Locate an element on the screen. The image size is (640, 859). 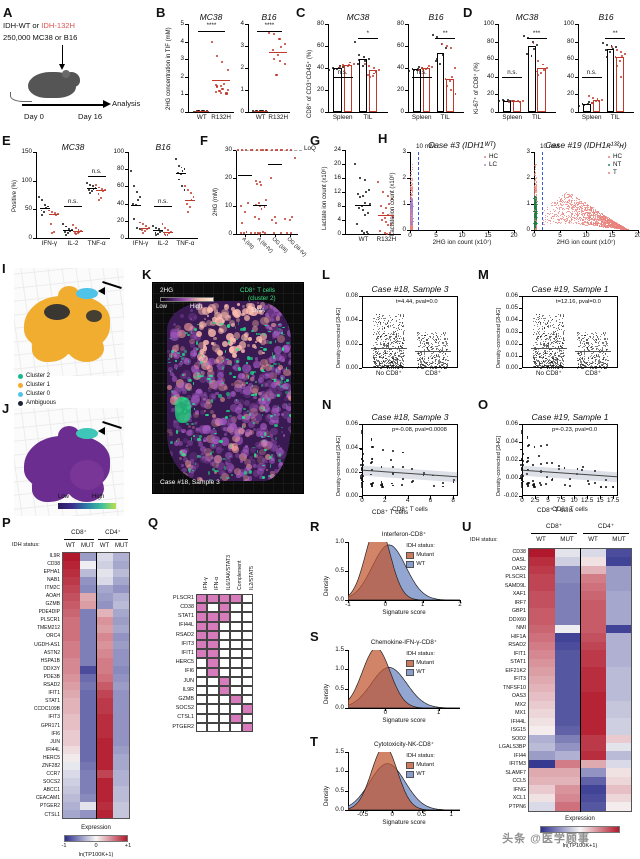
panel-e-1-sig-0: n.s. is located at coordinates (163, 201).